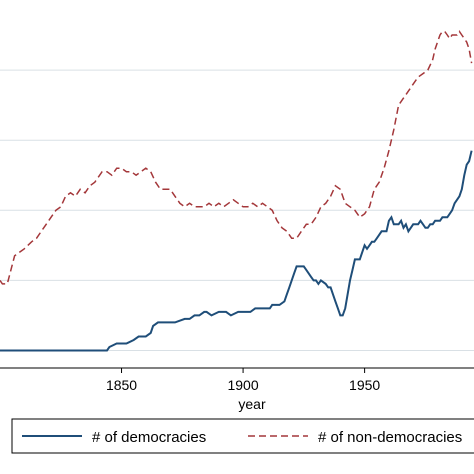 Image resolution: width=474 pixels, height=474 pixels. I want to click on x-axis-title: year, so click(252, 404).